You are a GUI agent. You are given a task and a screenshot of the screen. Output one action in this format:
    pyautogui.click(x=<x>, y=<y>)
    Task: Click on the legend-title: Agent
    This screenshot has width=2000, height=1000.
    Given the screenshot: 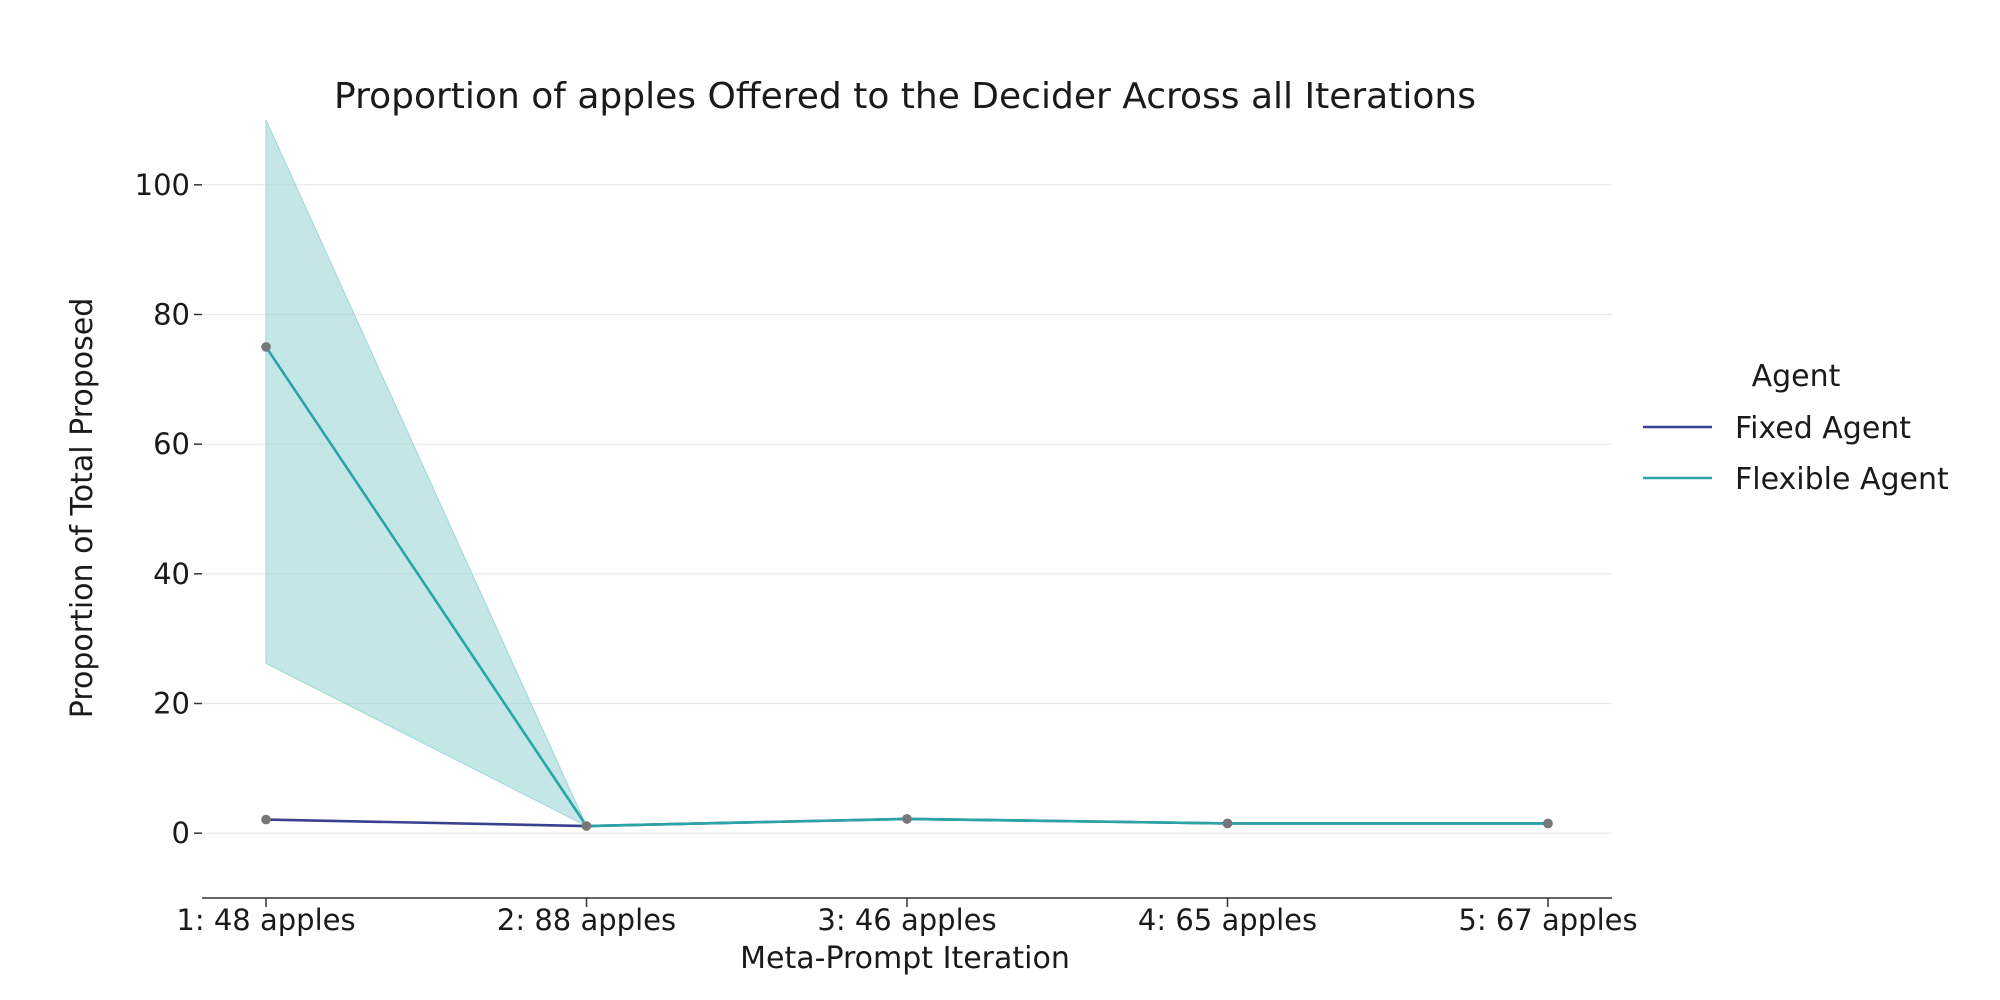 What is the action you would take?
    pyautogui.click(x=1796, y=376)
    